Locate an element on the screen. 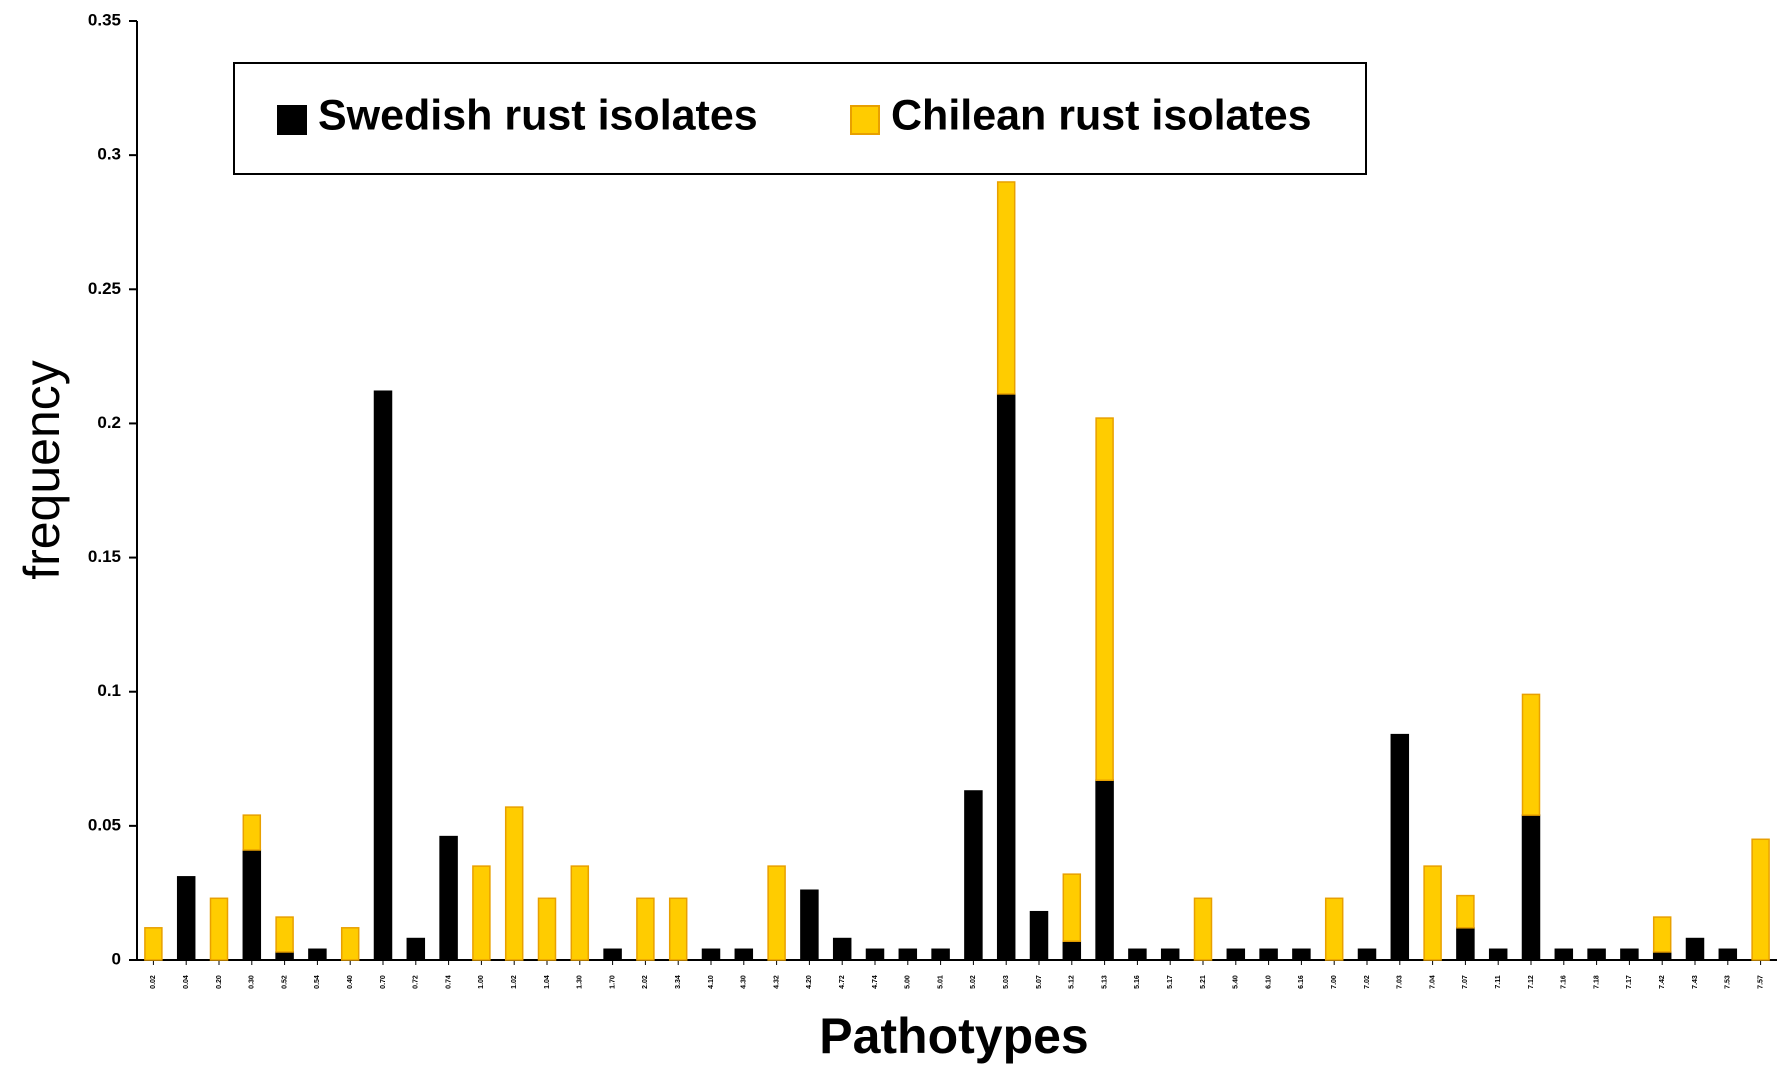  x-tick-label: 7.43 is located at coordinates (1695, 982).